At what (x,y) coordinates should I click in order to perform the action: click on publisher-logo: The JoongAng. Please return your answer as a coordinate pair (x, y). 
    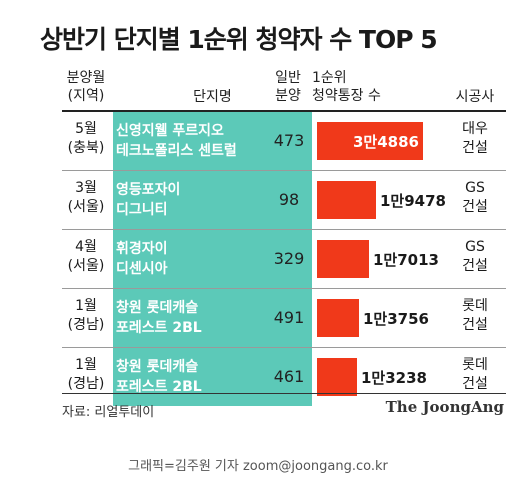
    Looking at the image, I should click on (444, 407).